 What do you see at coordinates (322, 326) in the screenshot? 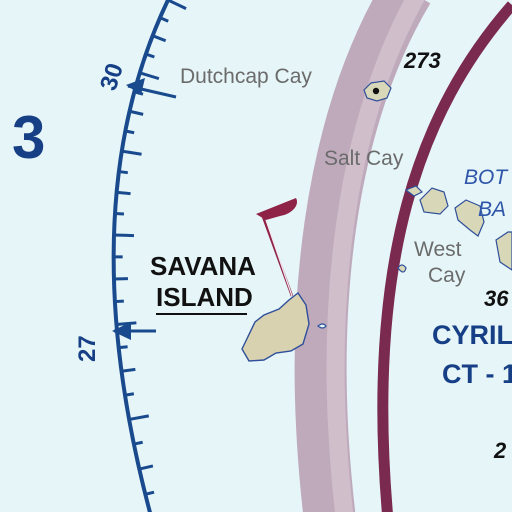
I see `savana-islet` at bounding box center [322, 326].